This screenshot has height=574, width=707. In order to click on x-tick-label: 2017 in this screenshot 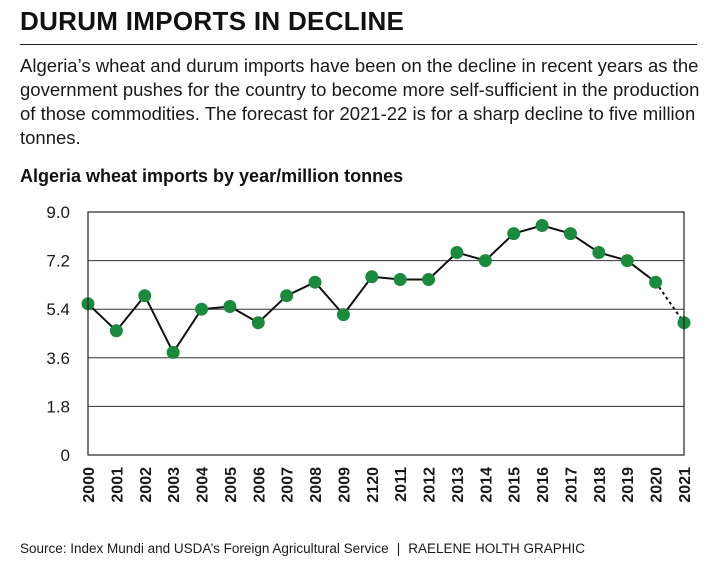, I will do `click(571, 485)`.